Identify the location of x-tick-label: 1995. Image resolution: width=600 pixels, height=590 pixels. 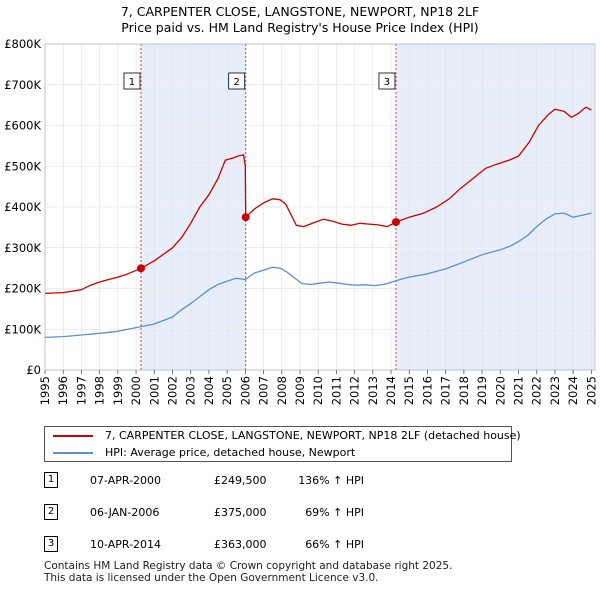
(45, 390).